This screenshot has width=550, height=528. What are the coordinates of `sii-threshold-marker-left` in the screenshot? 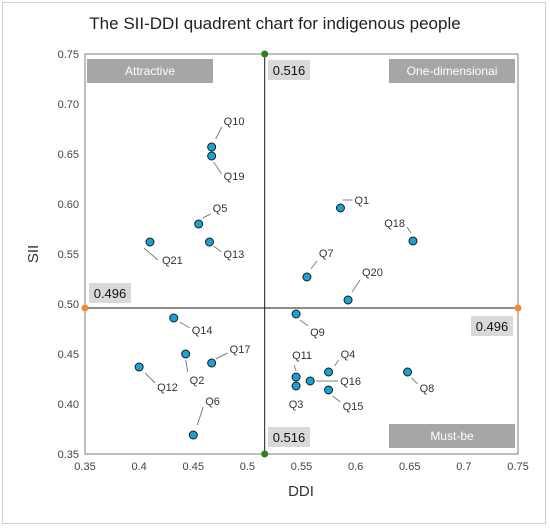 It's located at (85, 308).